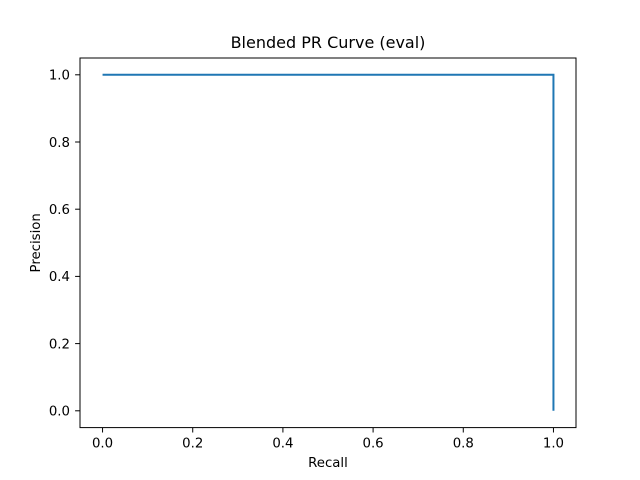 This screenshot has width=640, height=480. What do you see at coordinates (64, 244) in the screenshot?
I see `y-axis-ticks: 0.0 0.2 0.4 0.6 0.8 1.0` at bounding box center [64, 244].